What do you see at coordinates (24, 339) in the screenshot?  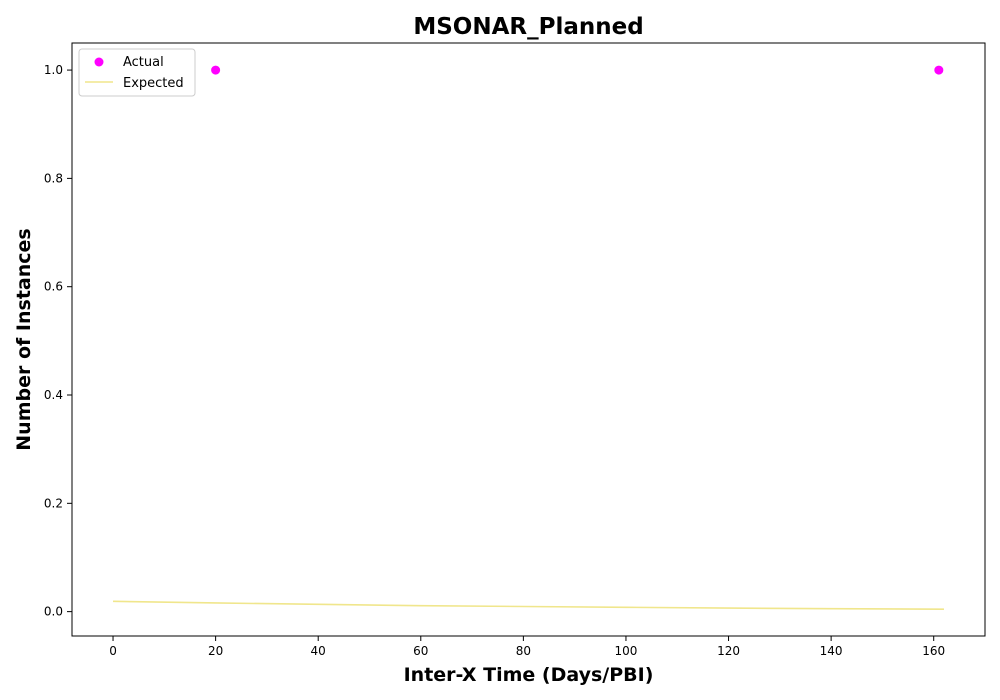 I see `y-axis-title: Number of Instances` at bounding box center [24, 339].